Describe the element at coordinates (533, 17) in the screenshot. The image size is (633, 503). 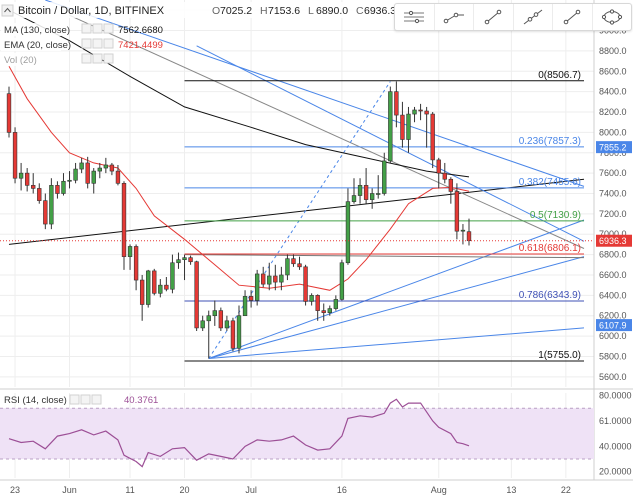
I see `extended-line-button` at that location.